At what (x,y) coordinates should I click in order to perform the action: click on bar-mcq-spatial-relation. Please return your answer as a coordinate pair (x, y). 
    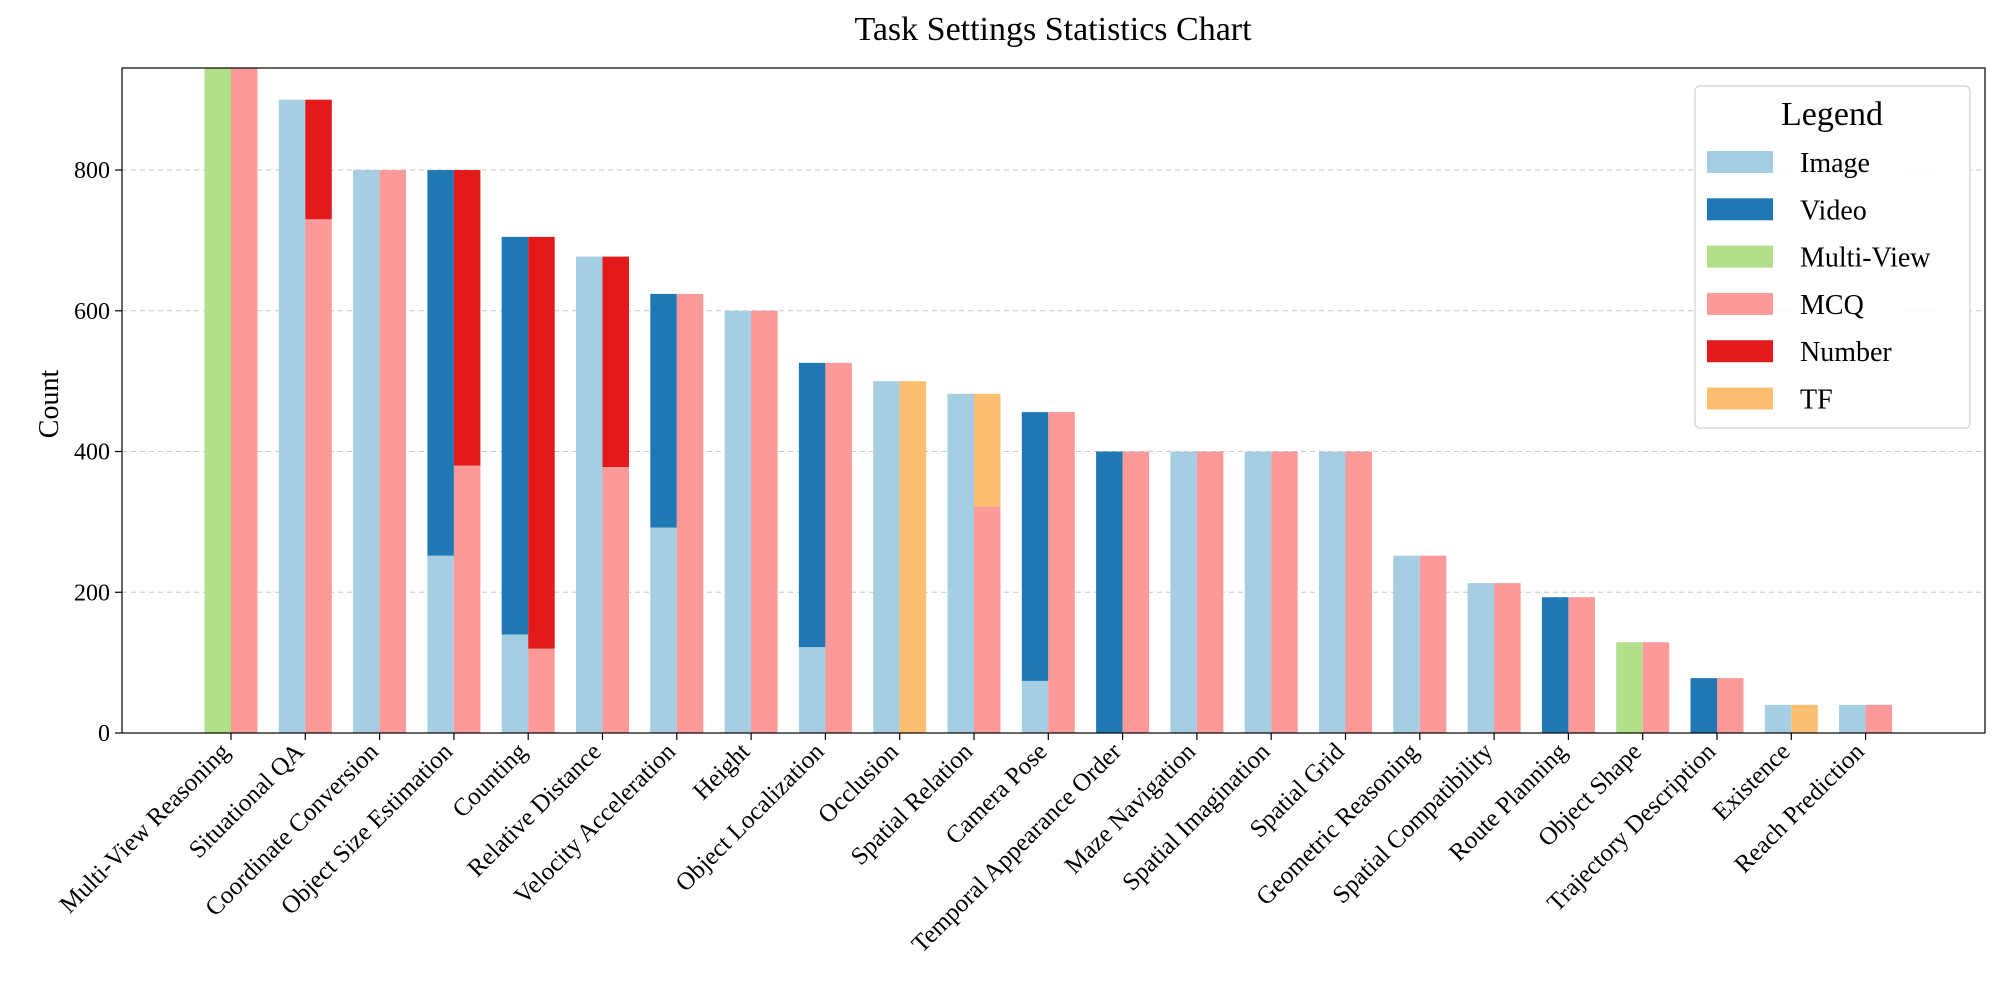
    Looking at the image, I should click on (987, 619).